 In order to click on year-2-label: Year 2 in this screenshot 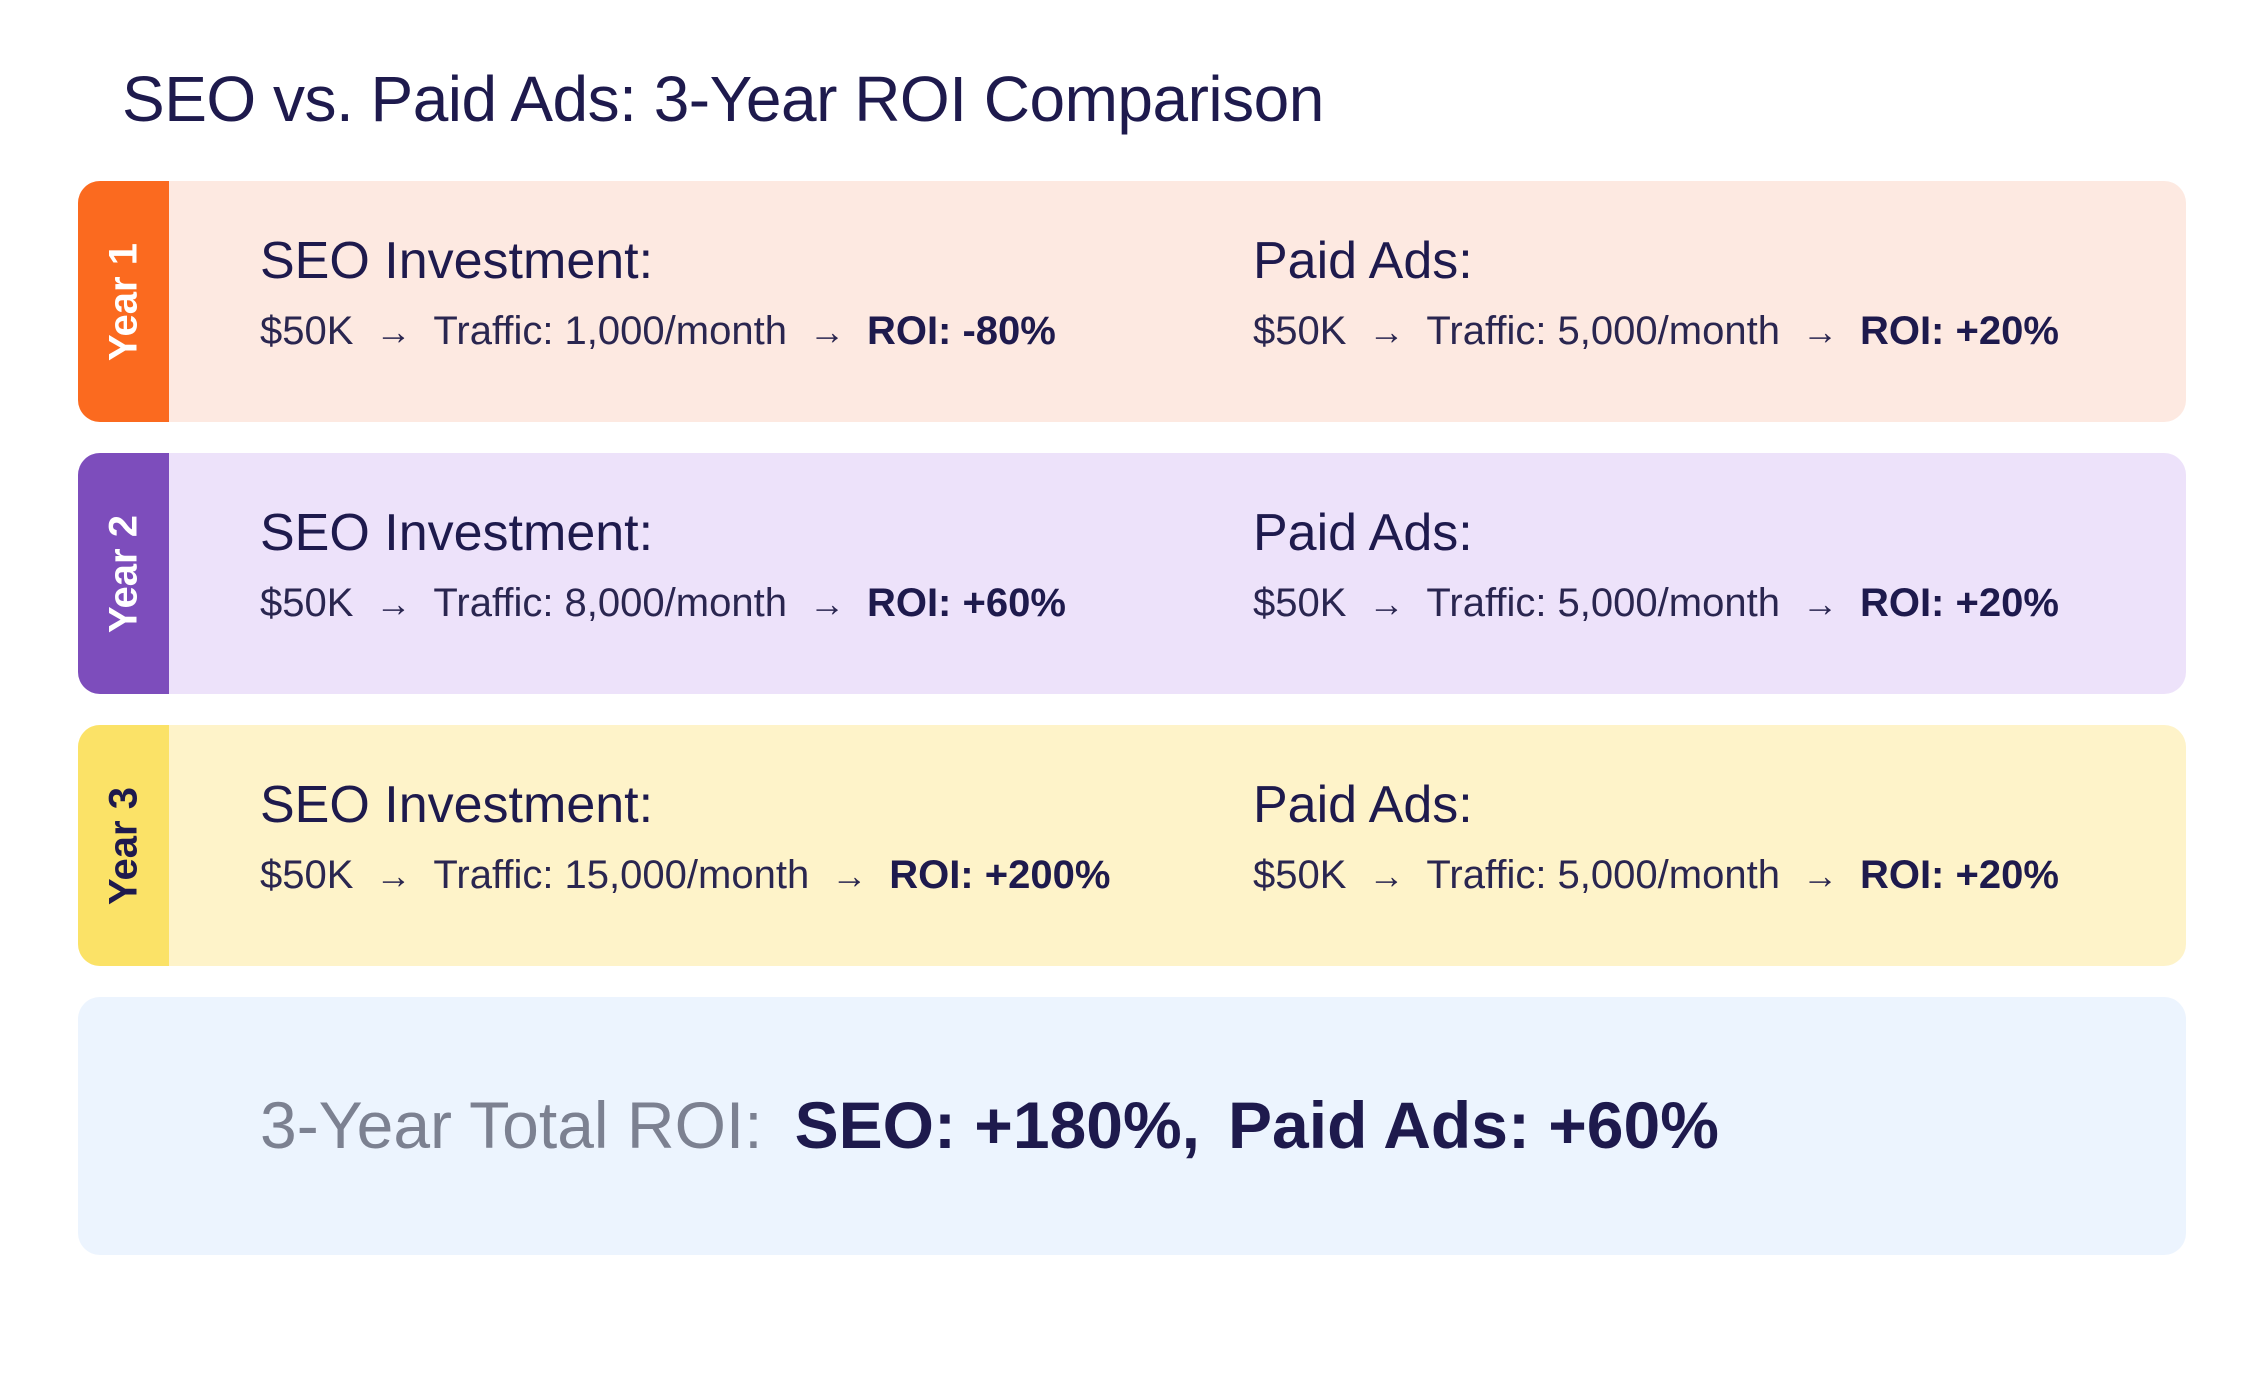, I will do `click(123, 573)`.